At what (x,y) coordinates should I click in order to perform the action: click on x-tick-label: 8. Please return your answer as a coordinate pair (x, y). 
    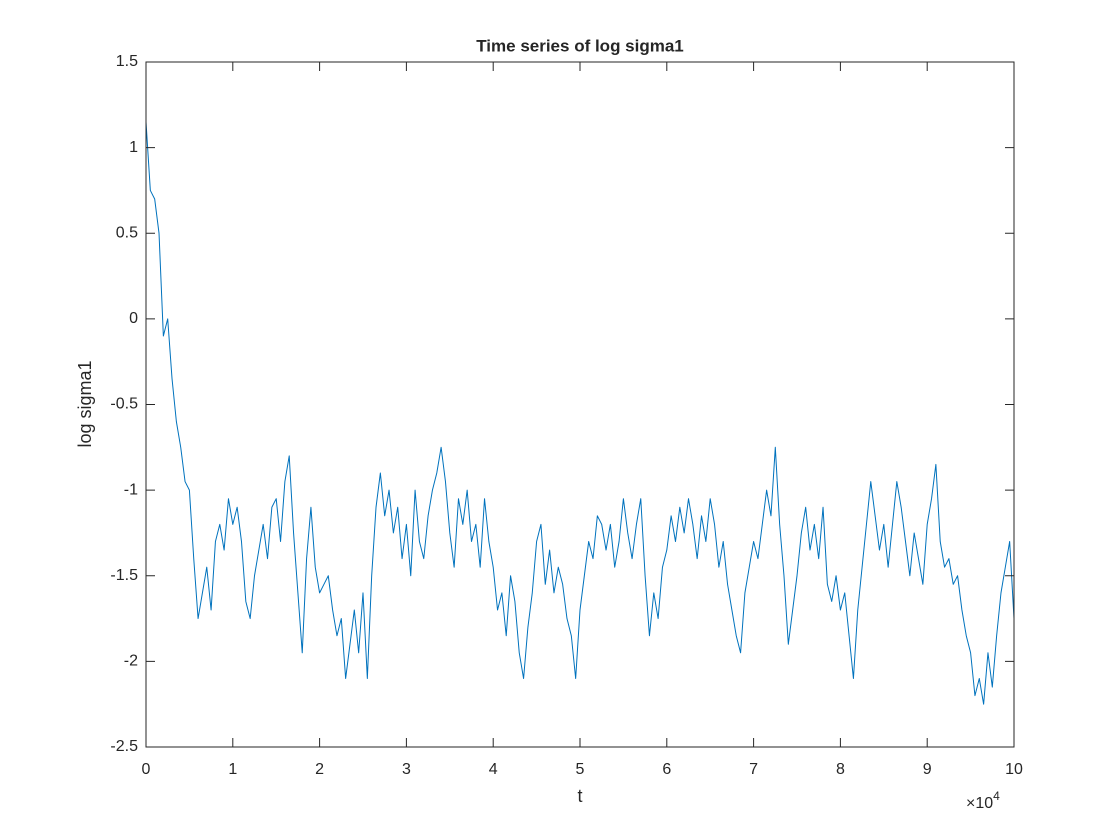
    Looking at the image, I should click on (840, 769).